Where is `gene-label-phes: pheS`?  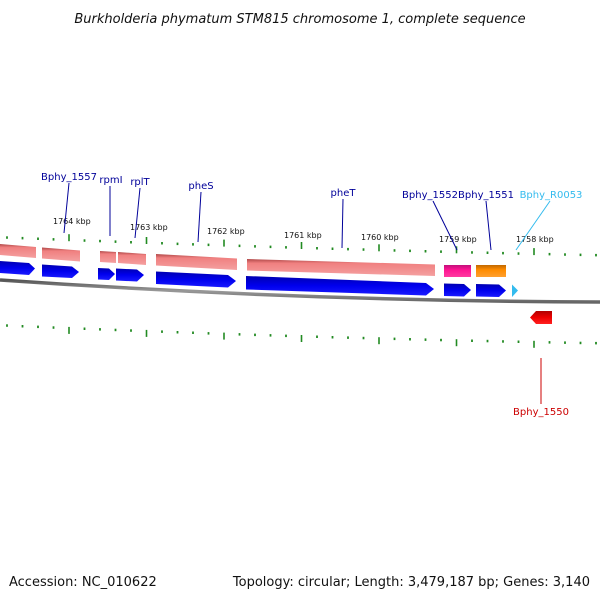 gene-label-phes: pheS is located at coordinates (200, 186).